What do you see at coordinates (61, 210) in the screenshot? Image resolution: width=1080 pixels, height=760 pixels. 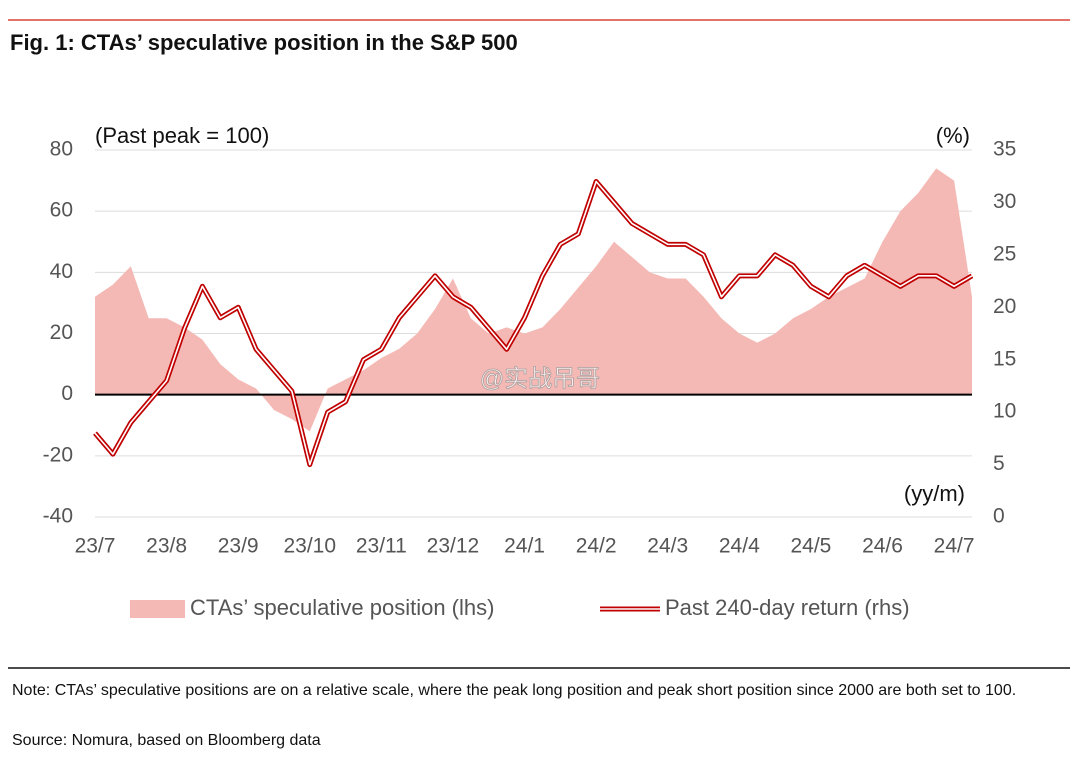 I see `y-tick-label: 60` at bounding box center [61, 210].